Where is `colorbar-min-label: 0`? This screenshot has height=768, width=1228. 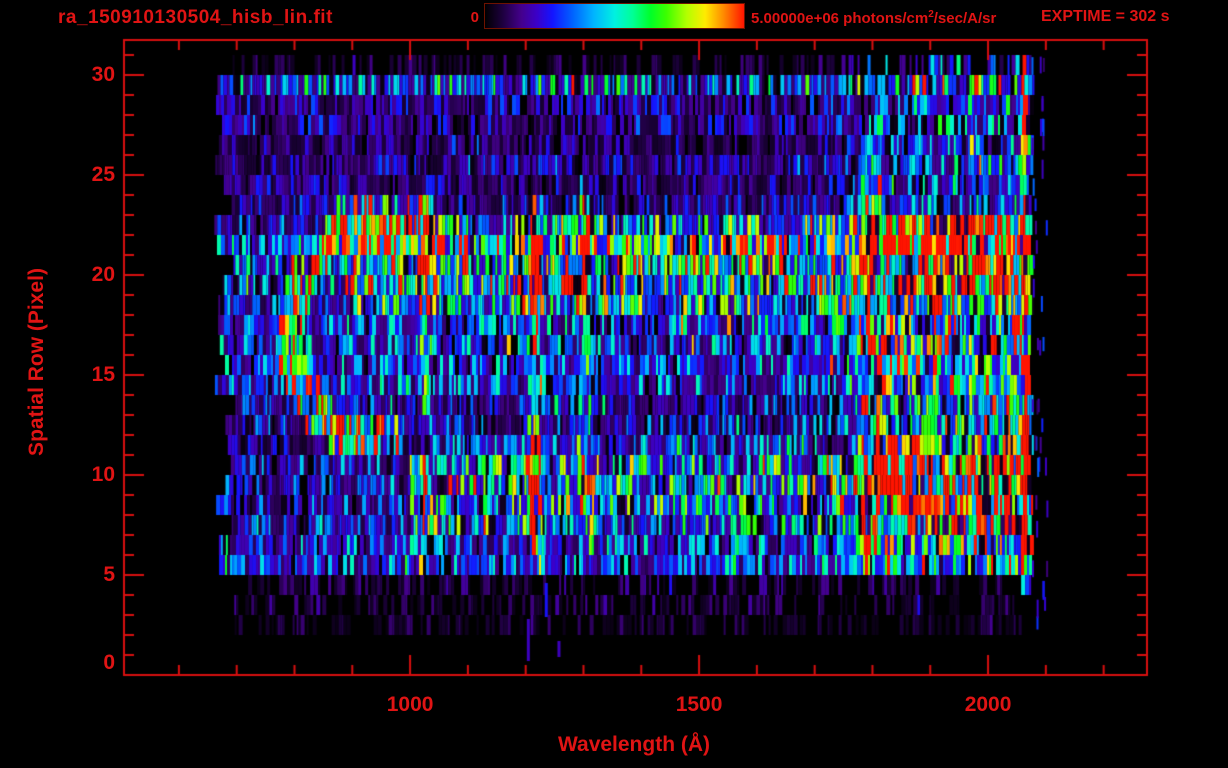 colorbar-min-label: 0 is located at coordinates (474, 17).